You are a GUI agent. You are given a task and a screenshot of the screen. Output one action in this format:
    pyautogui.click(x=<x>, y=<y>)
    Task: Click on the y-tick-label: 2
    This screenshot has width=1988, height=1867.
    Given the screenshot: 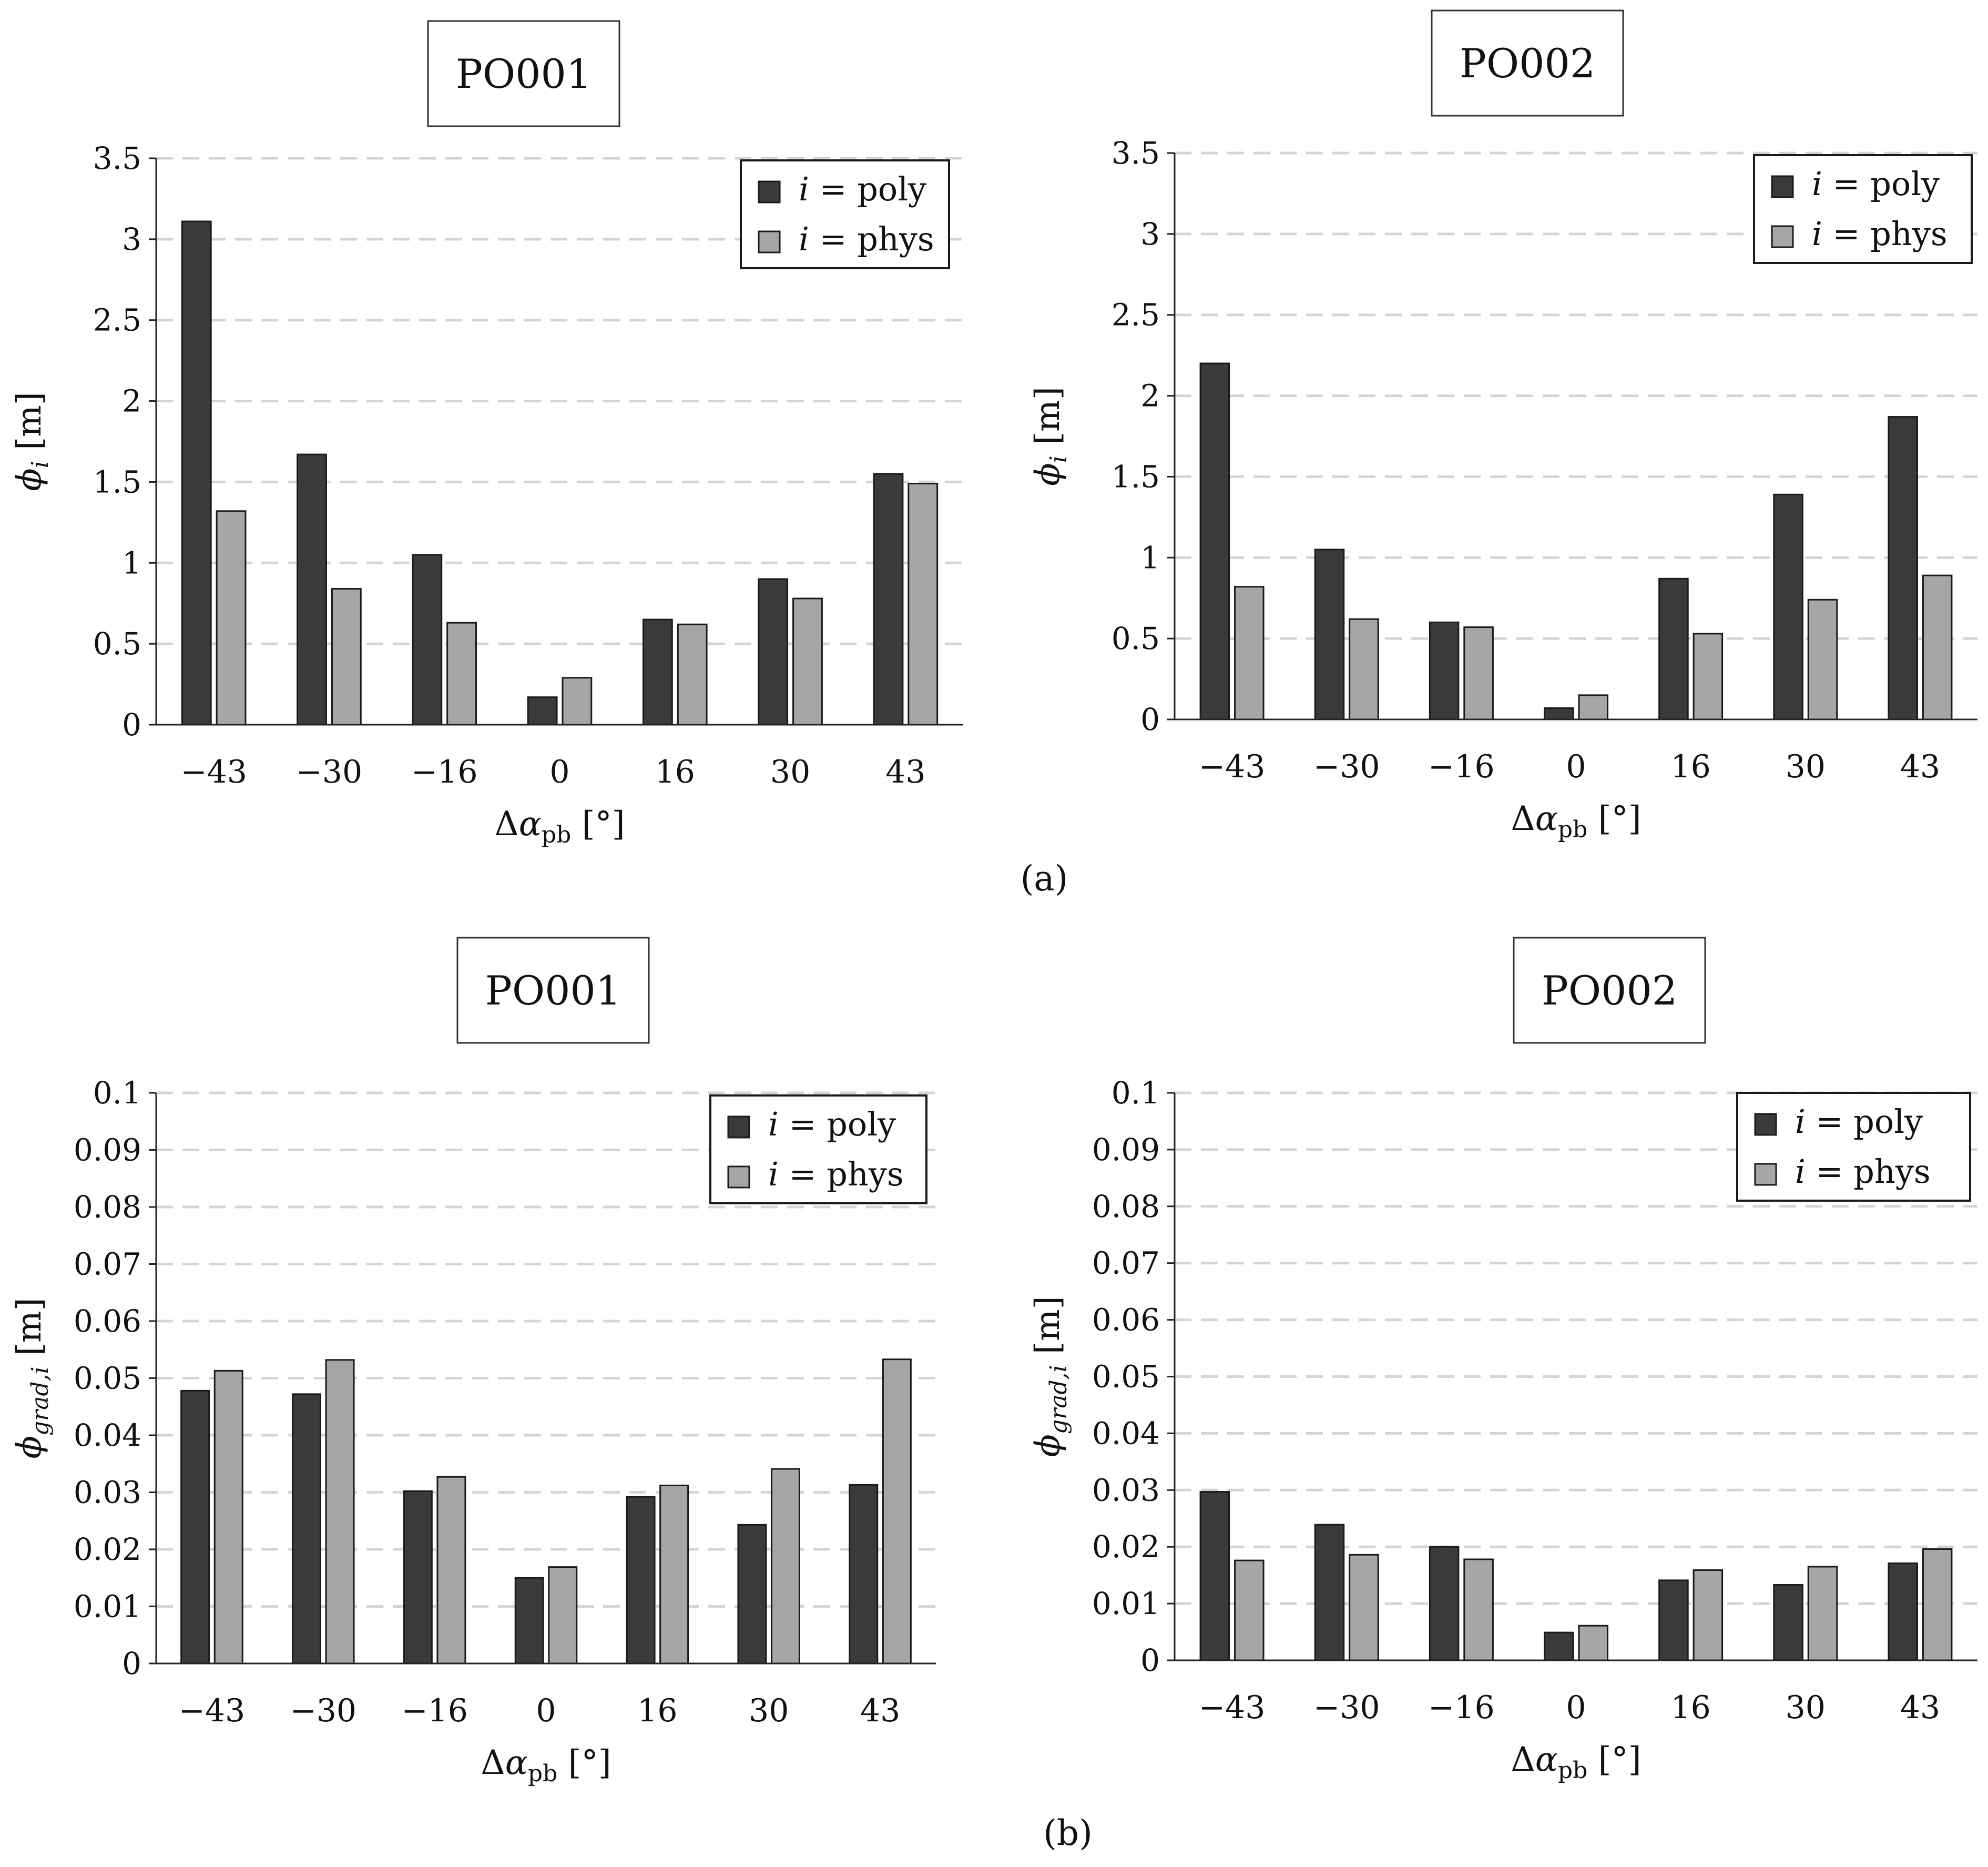 What is the action you would take?
    pyautogui.click(x=131, y=401)
    